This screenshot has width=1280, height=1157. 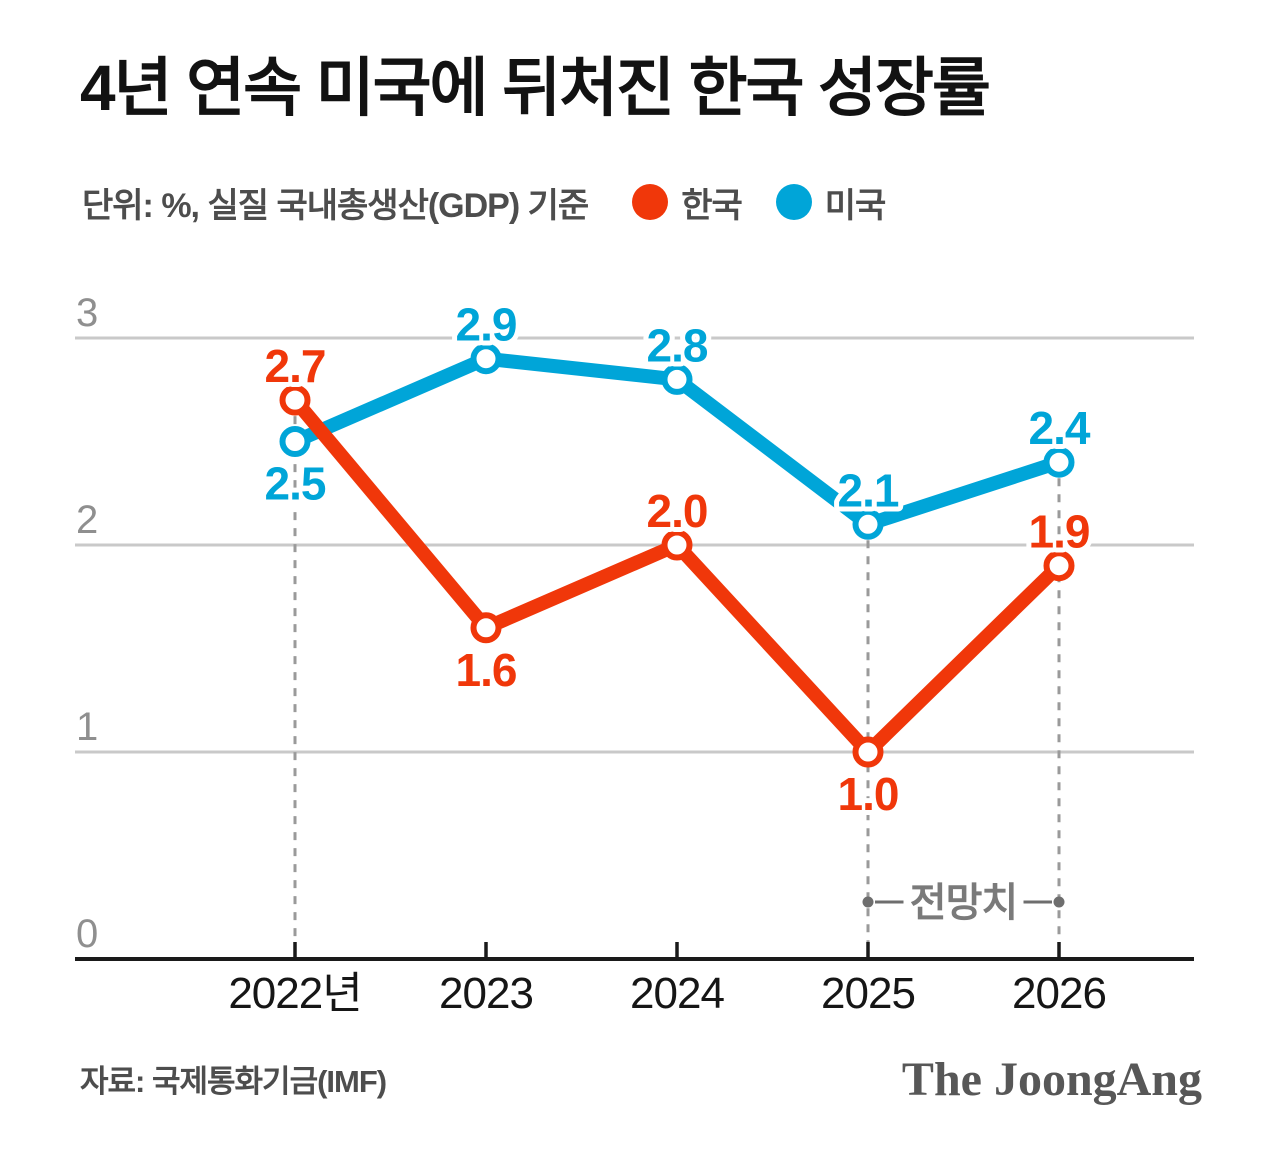 What do you see at coordinates (486, 325) in the screenshot?
I see `value-label-us: 2.9` at bounding box center [486, 325].